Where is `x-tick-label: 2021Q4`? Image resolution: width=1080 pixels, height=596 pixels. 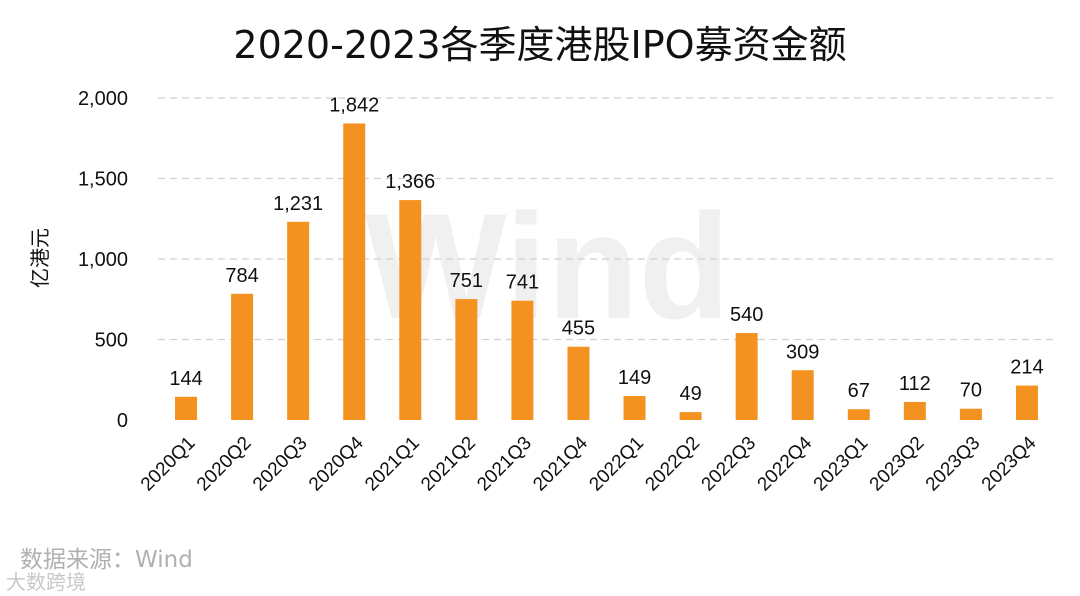 x-tick-label: 2021Q4 is located at coordinates (560, 463).